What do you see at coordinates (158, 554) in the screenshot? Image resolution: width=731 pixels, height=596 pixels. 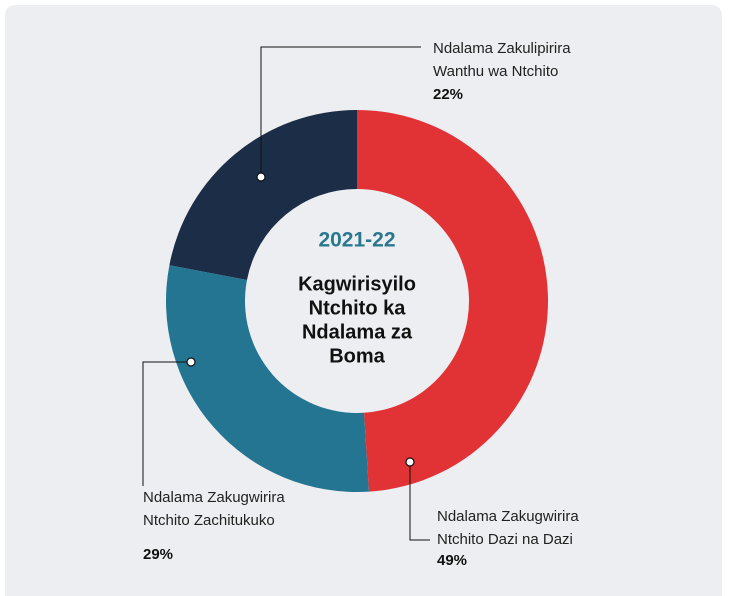 I see `value-label: 29%` at bounding box center [158, 554].